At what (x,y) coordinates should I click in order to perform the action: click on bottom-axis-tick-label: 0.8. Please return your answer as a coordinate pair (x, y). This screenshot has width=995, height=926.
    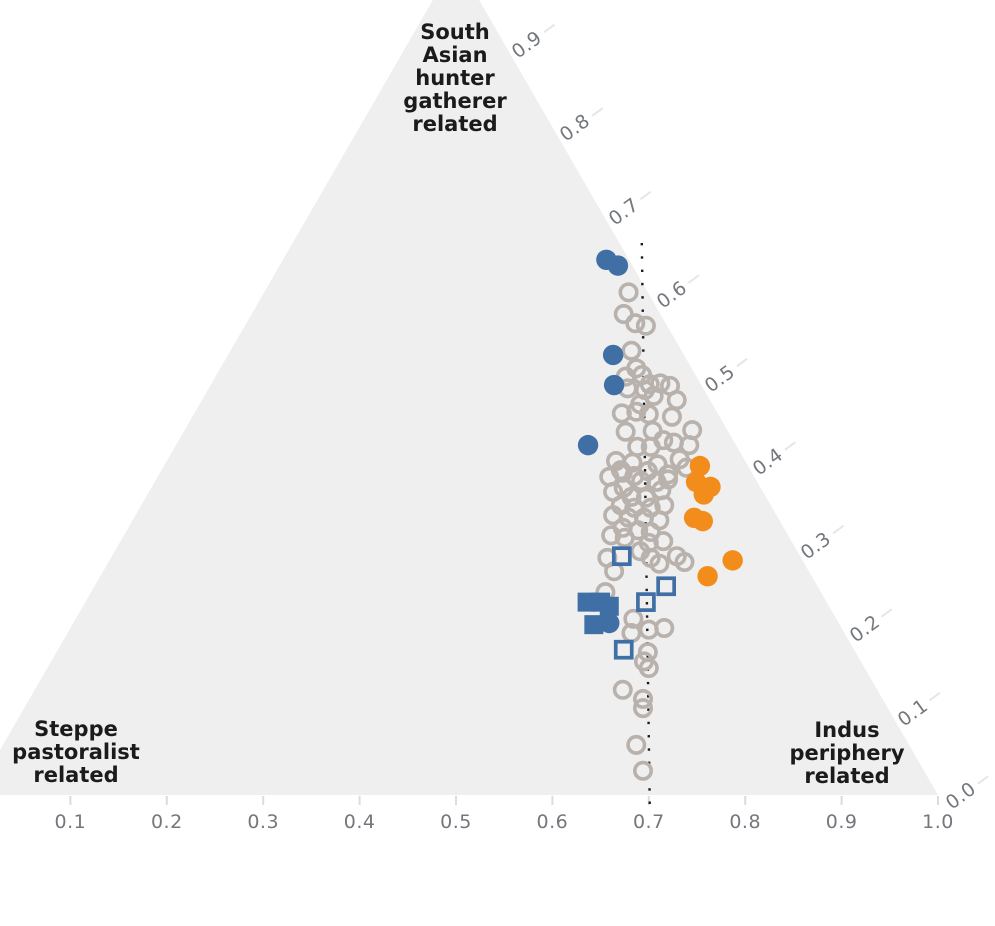
    Looking at the image, I should click on (745, 822).